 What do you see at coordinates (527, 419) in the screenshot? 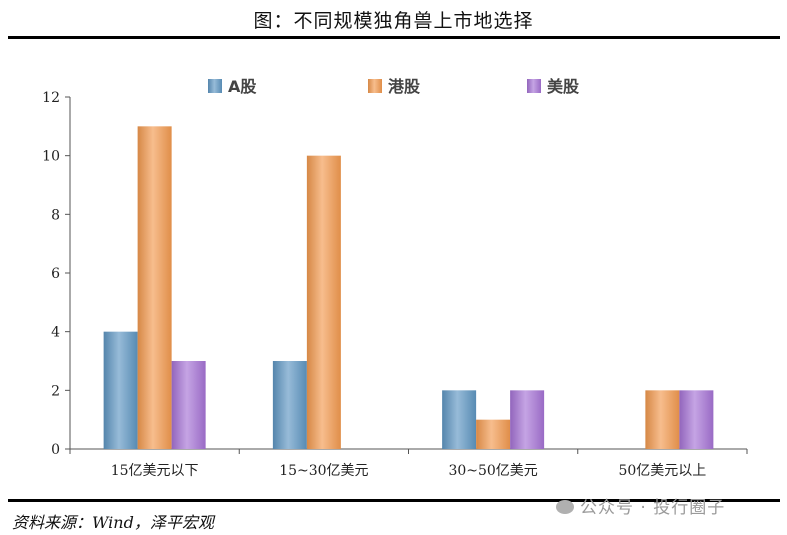
I see `bar-美股-30~50亿美元` at bounding box center [527, 419].